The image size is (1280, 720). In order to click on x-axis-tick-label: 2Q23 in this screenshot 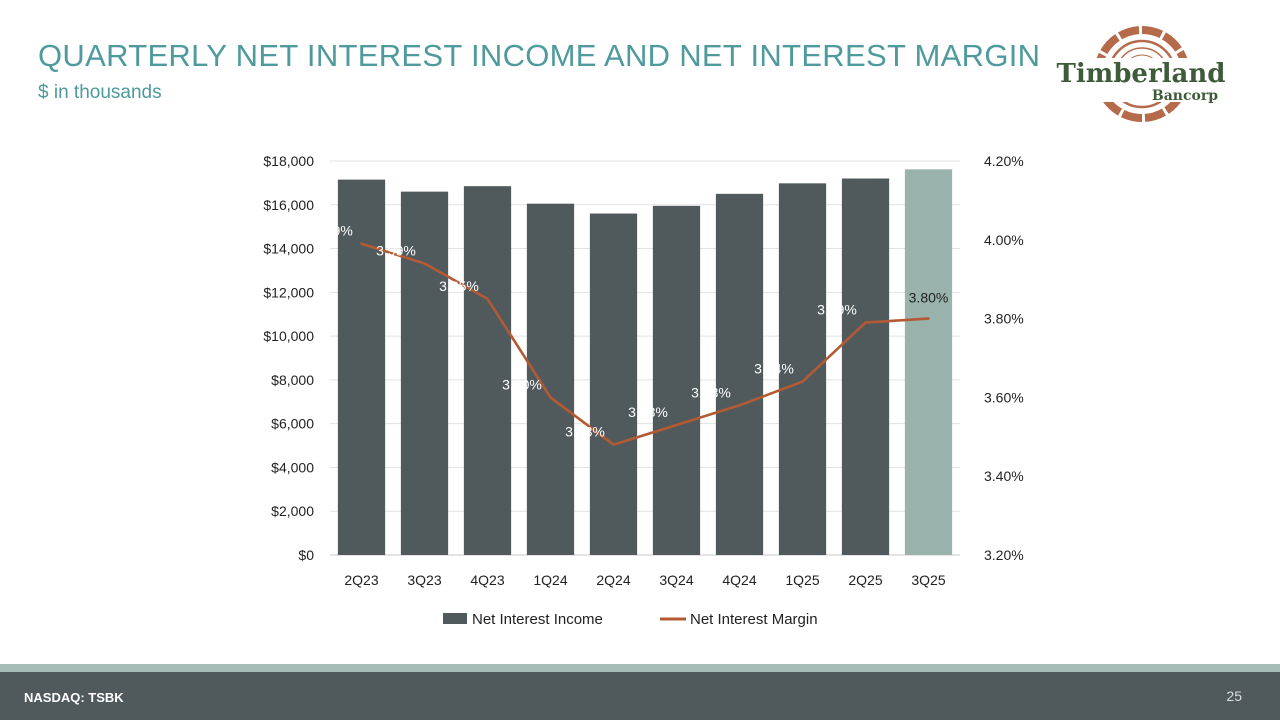, I will do `click(361, 580)`.